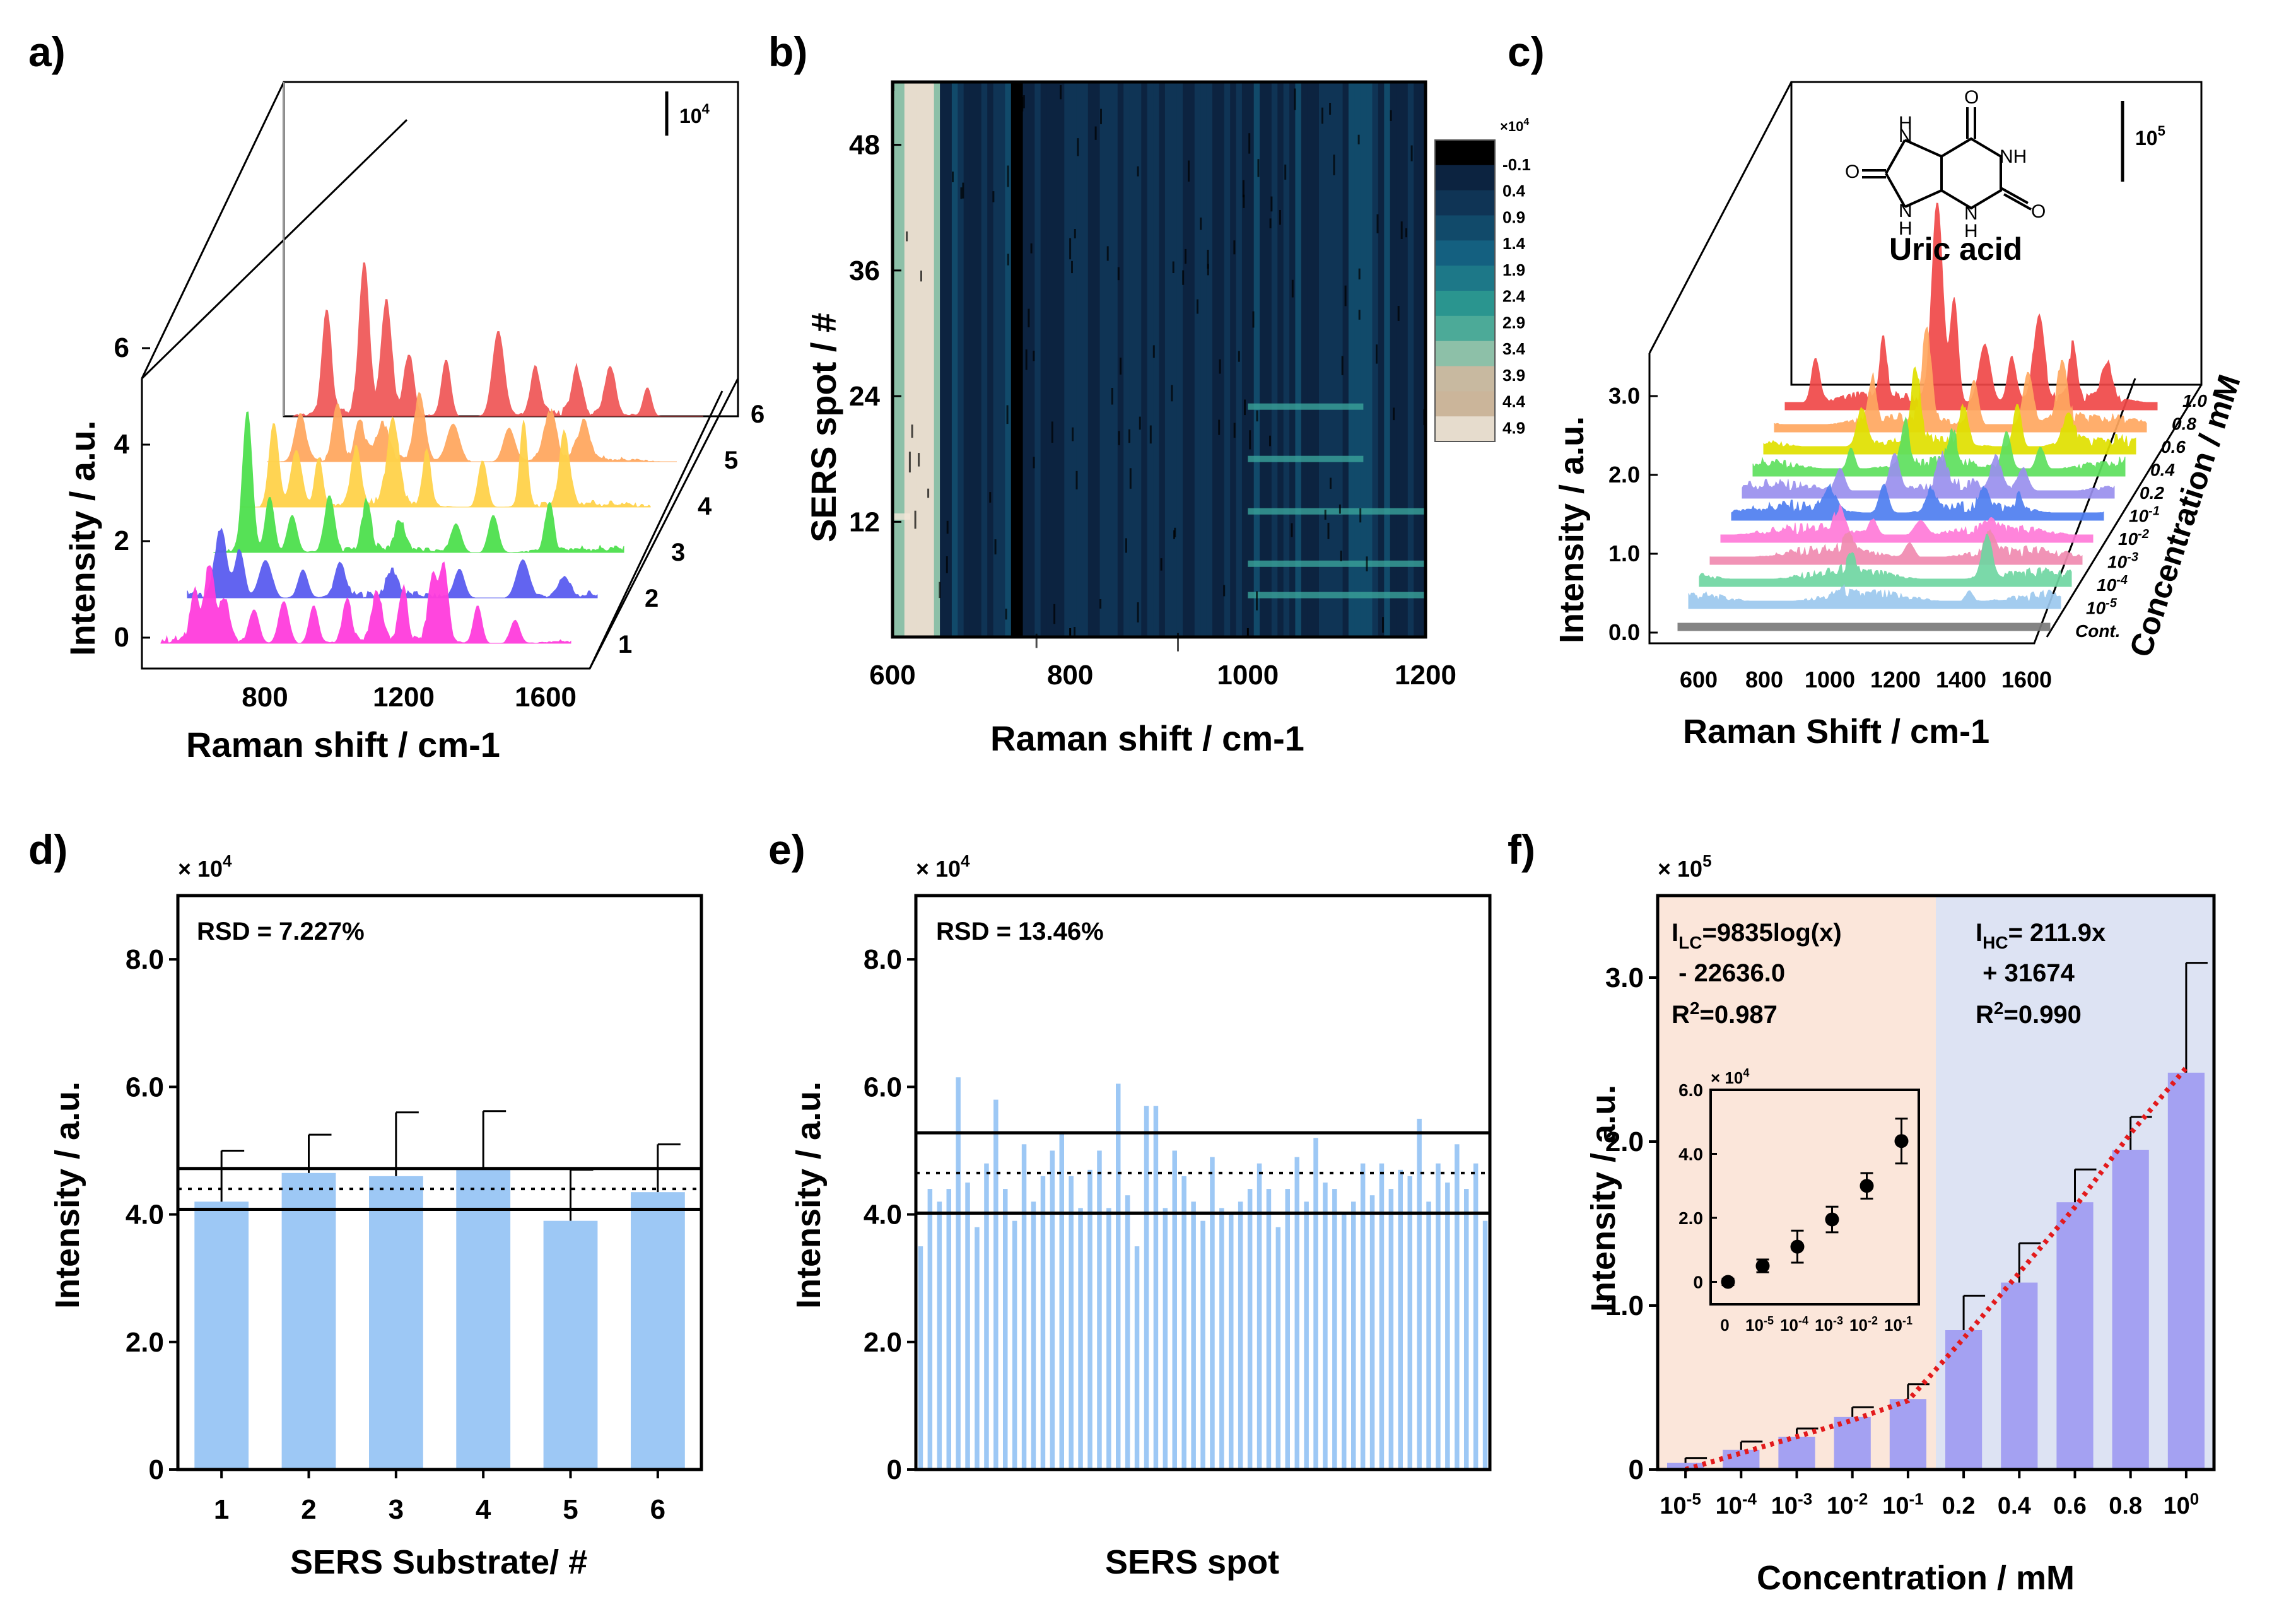 The width and height of the screenshot is (2296, 1607). What do you see at coordinates (1514, 296) in the screenshot?
I see `colorbar-label-2.4: 2.4` at bounding box center [1514, 296].